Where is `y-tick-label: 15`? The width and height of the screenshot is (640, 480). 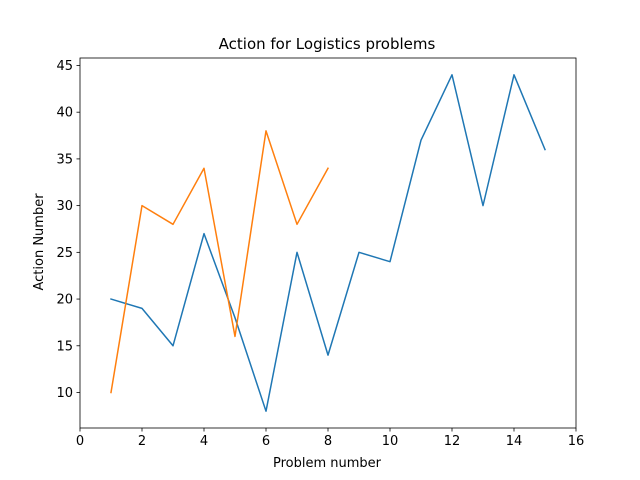
y-tick-label: 15 is located at coordinates (64, 346).